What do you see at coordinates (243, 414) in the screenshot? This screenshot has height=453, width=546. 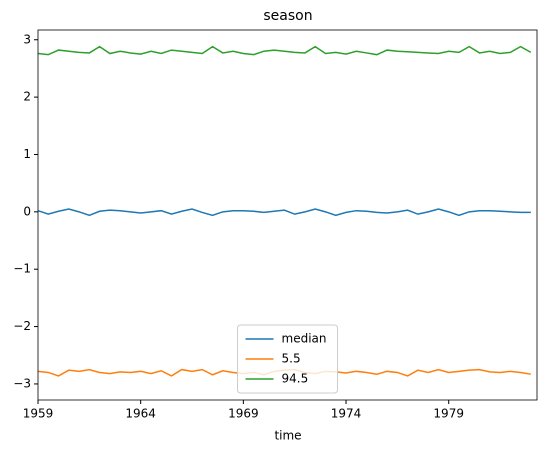 I see `x-tick-label: 1969` at bounding box center [243, 414].